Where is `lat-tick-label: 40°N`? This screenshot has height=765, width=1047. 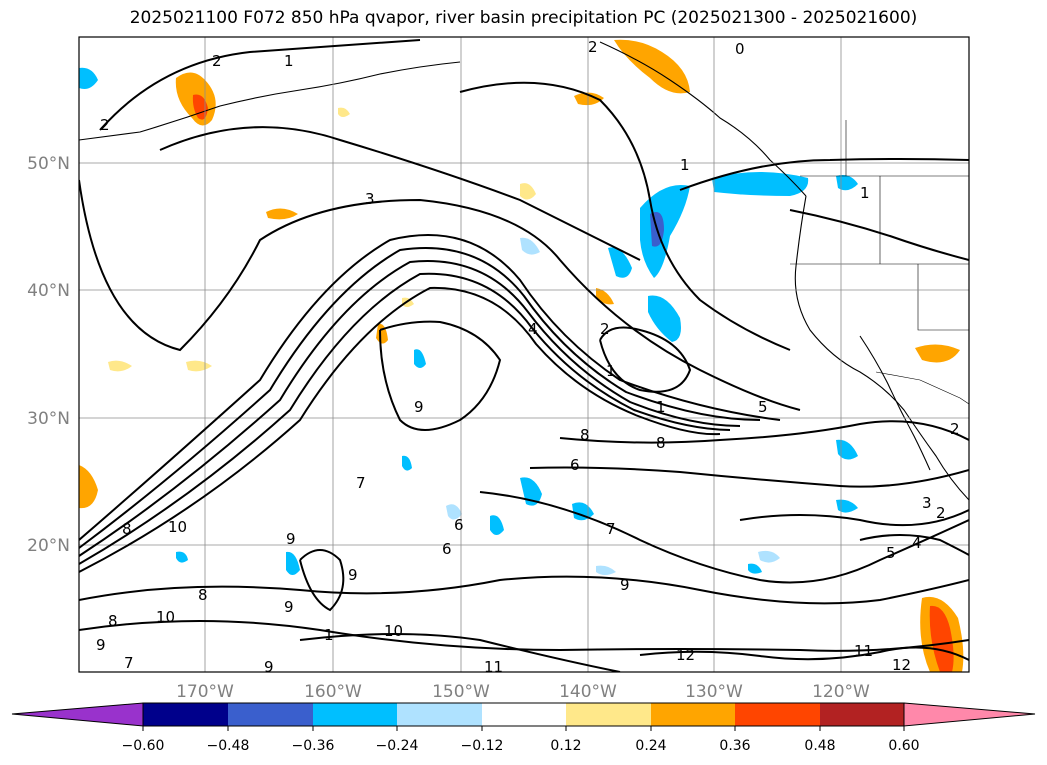
lat-tick-label: 40°N is located at coordinates (48, 291).